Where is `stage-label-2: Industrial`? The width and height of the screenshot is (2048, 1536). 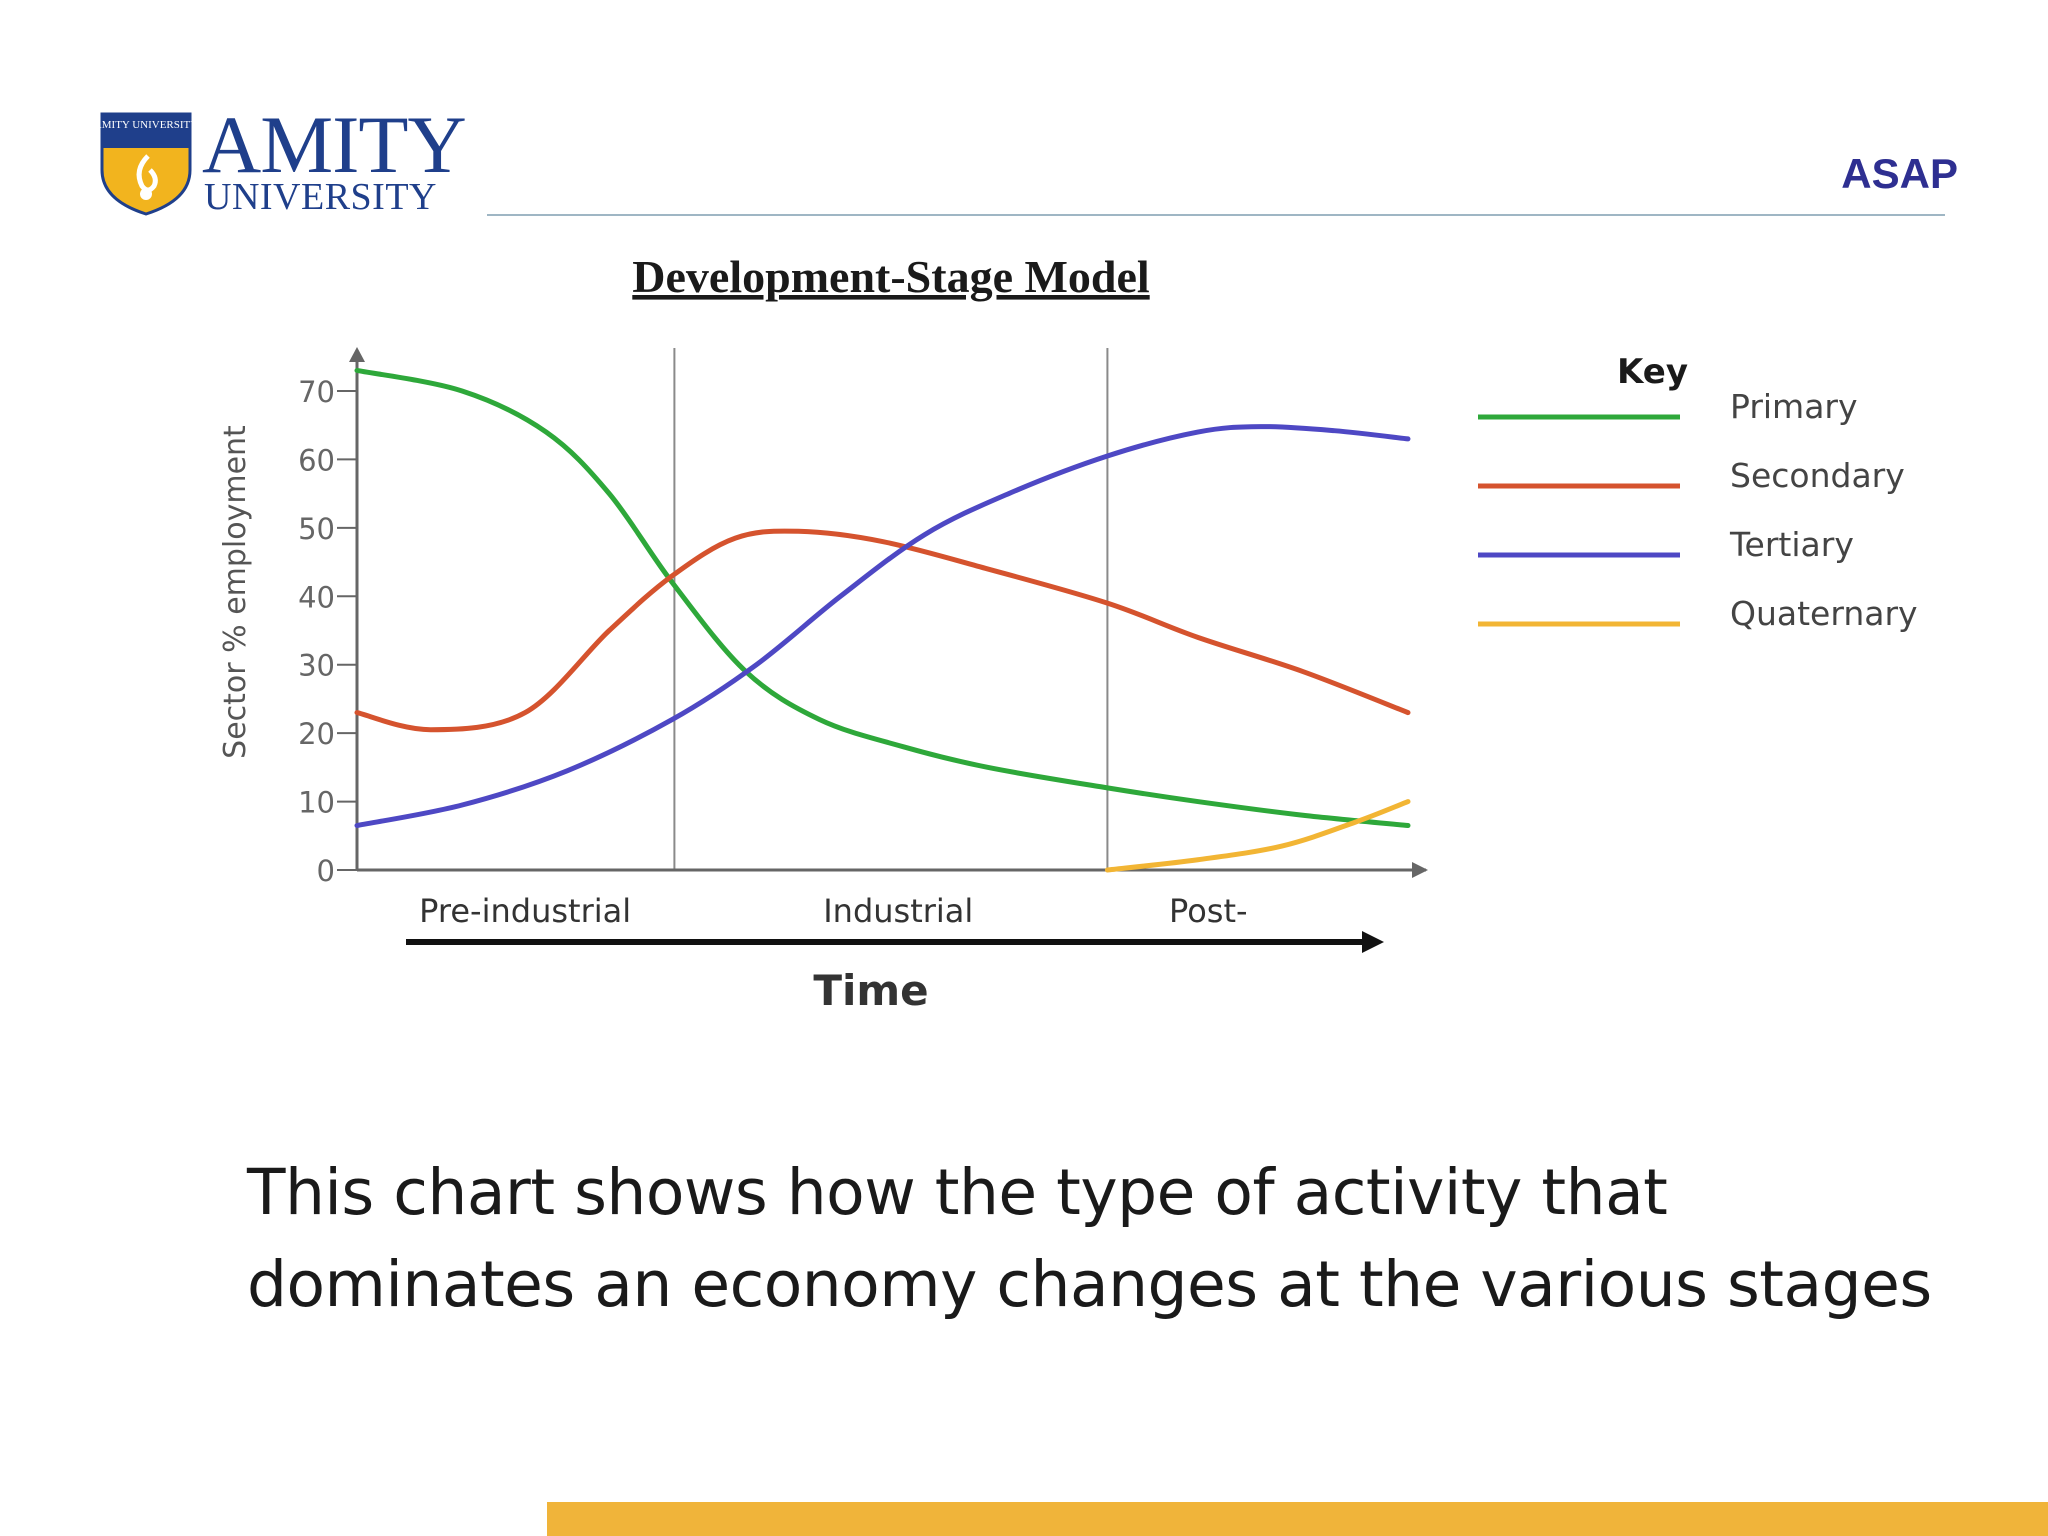 stage-label-2: Industrial is located at coordinates (898, 911).